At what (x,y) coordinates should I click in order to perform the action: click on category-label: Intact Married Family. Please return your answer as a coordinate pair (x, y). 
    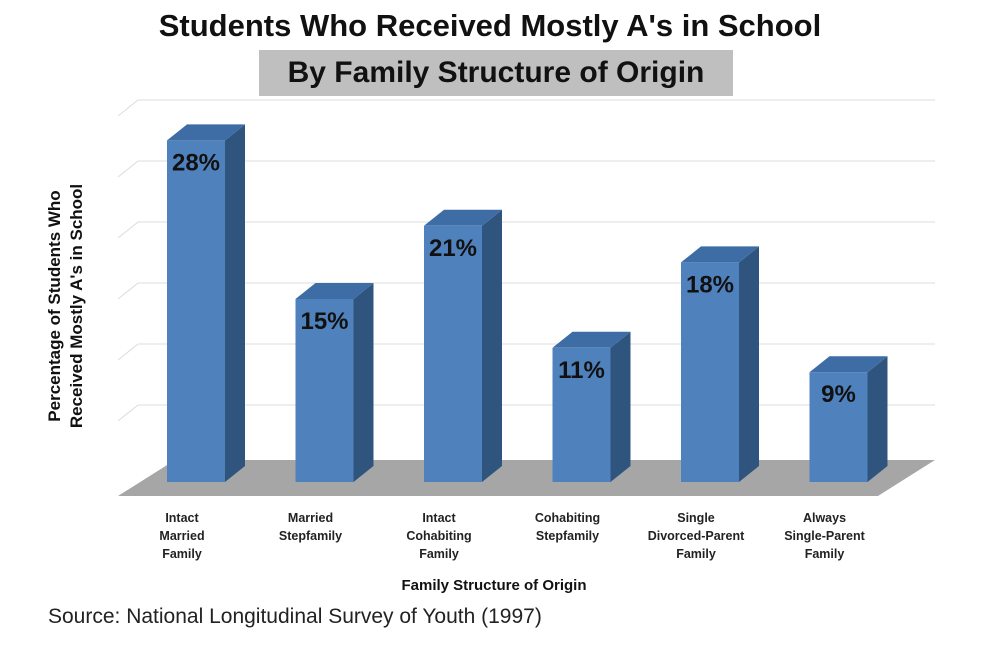
    Looking at the image, I should click on (181, 536).